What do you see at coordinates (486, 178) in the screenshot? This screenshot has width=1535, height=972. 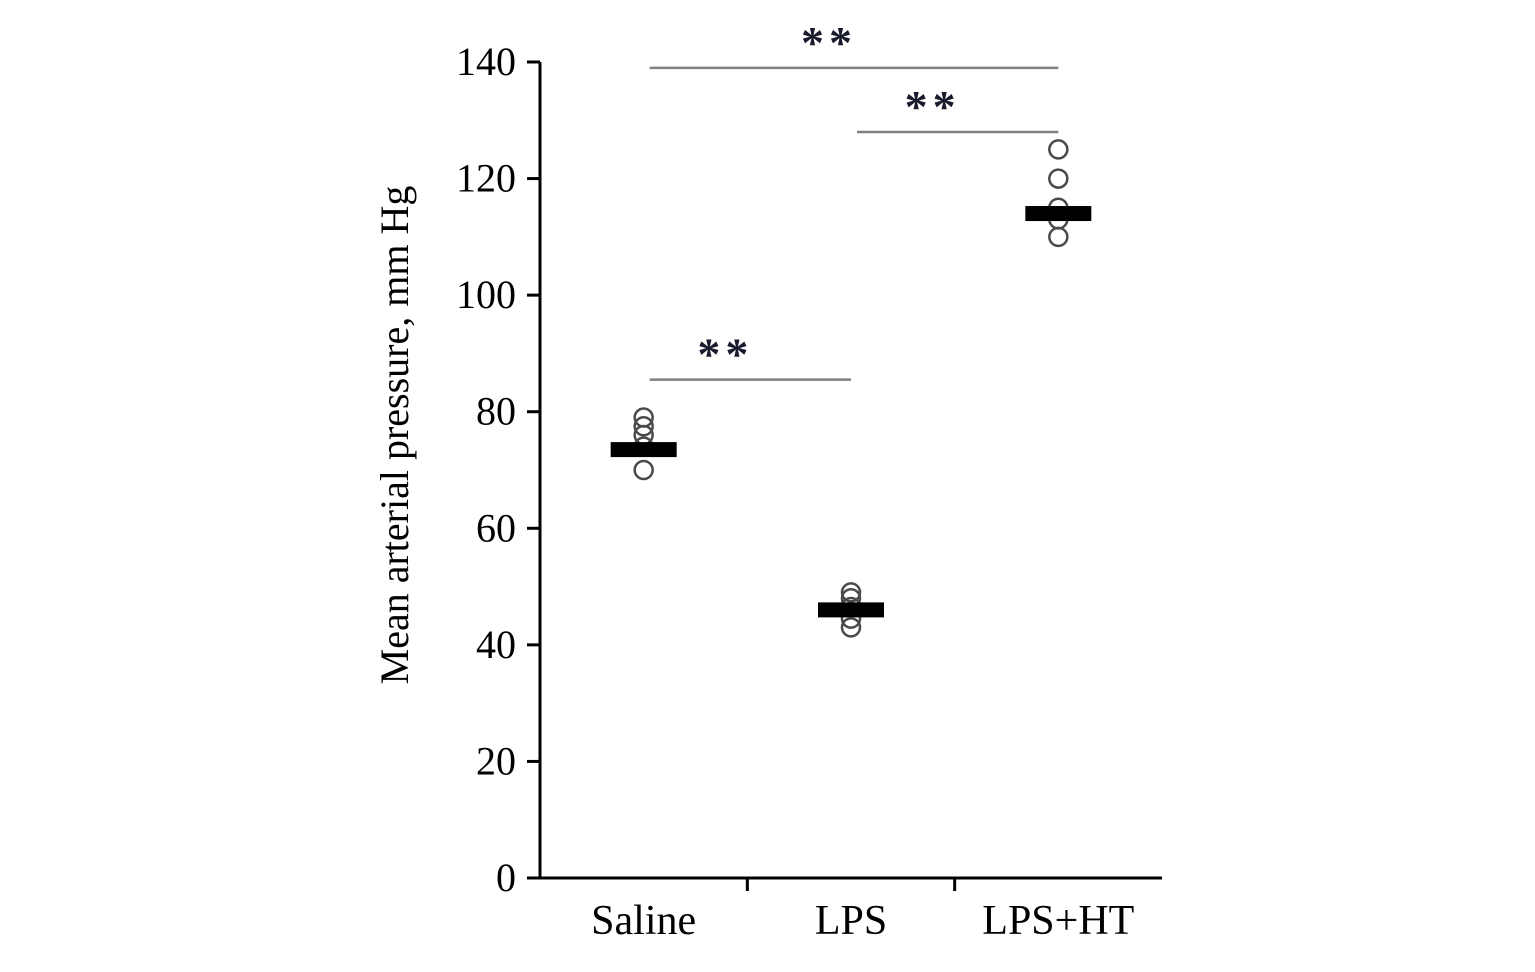 I see `y-tick-label: 120` at bounding box center [486, 178].